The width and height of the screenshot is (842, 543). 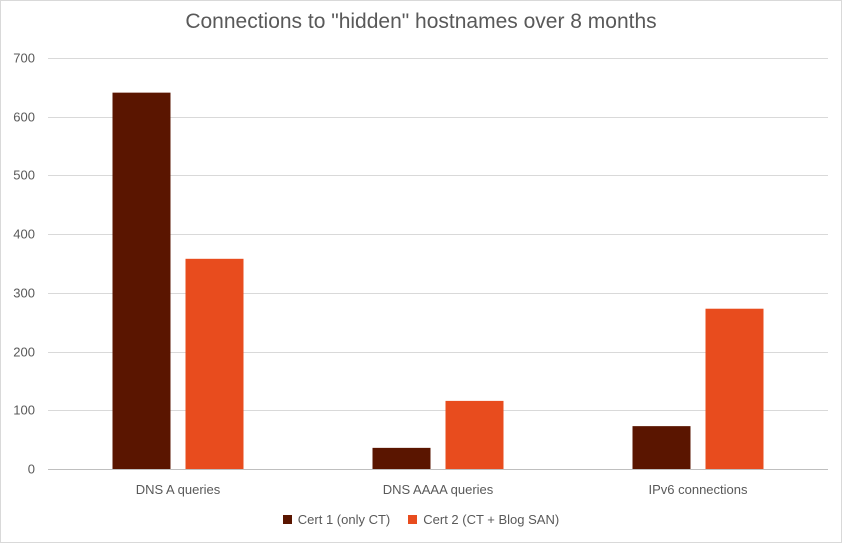 I want to click on y-tick-label: 600, so click(x=24, y=117).